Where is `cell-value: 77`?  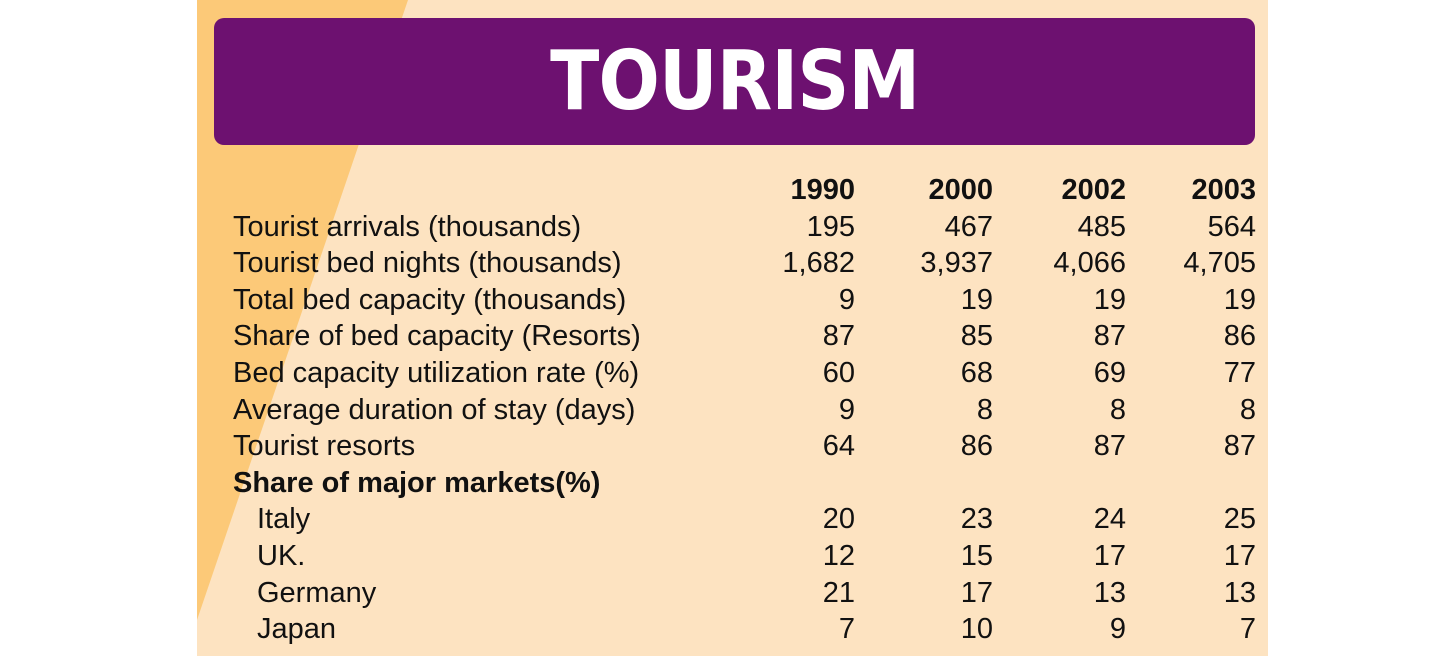 cell-value: 77 is located at coordinates (1239, 372).